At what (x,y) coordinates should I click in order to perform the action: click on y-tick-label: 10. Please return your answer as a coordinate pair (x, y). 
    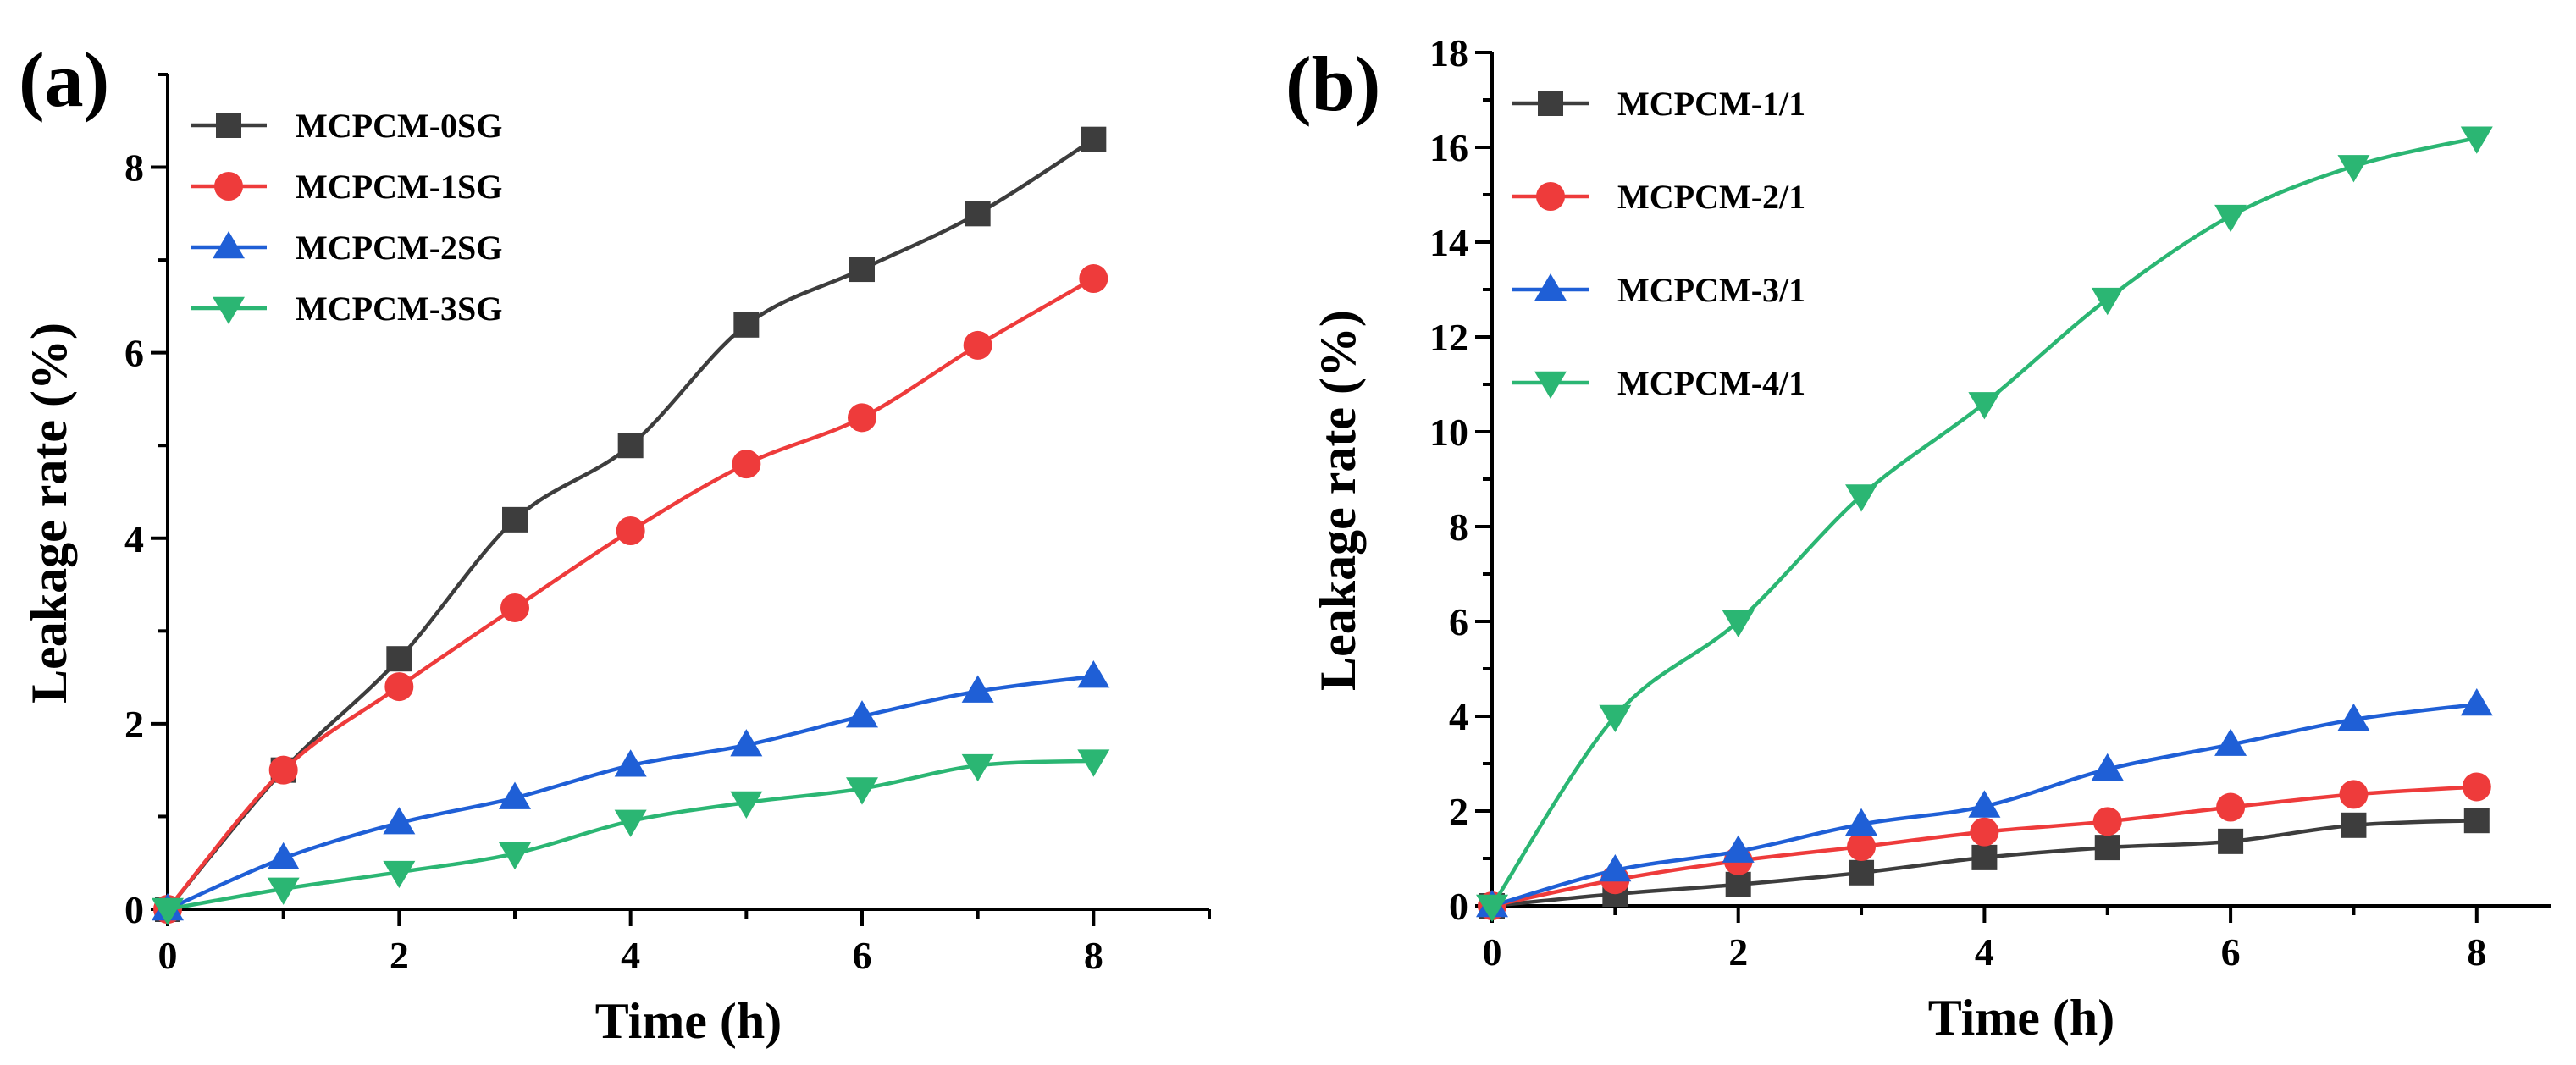
    Looking at the image, I should click on (1449, 432).